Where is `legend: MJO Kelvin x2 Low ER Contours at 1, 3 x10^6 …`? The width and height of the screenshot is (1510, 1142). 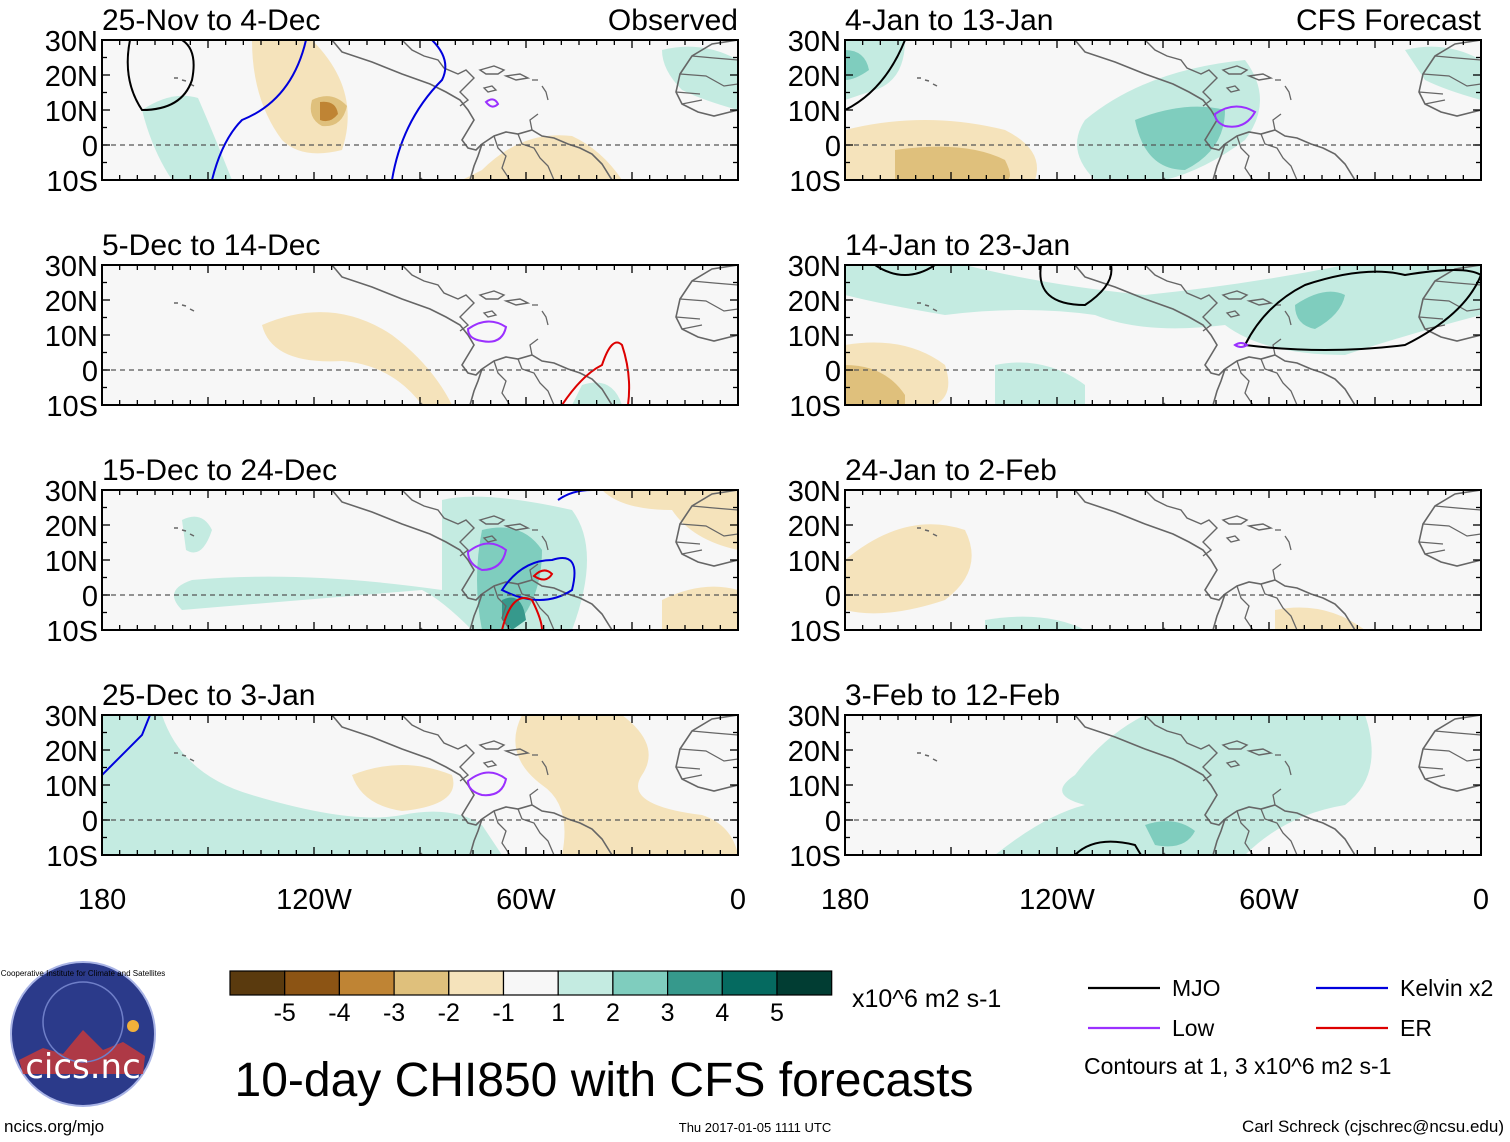 legend: MJO Kelvin x2 Low ER Contours at 1, 3 x10^6 … is located at coordinates (1288, 1027).